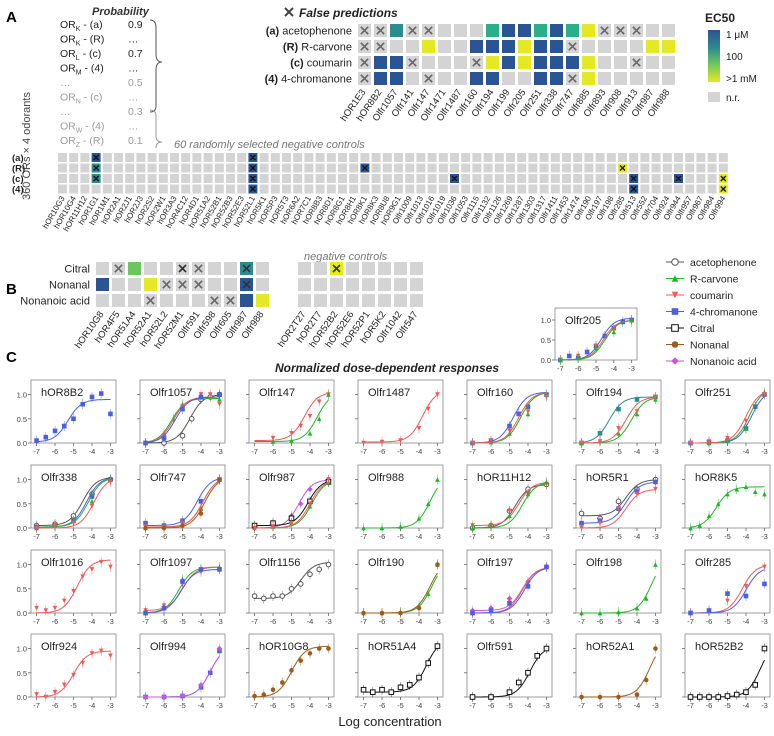 This screenshot has height=736, width=774. What do you see at coordinates (135, 83) in the screenshot?
I see `probability-value: 0.5` at bounding box center [135, 83].